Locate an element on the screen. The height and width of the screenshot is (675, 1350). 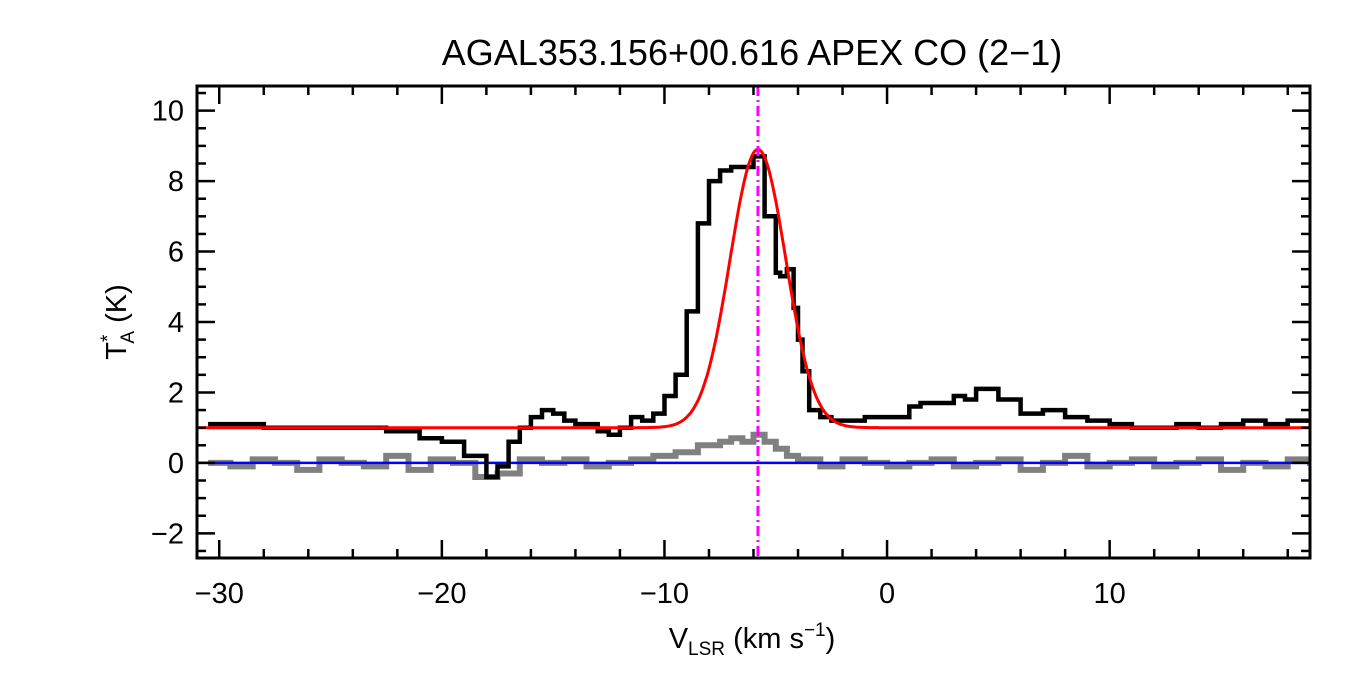
residual-spectrum-line is located at coordinates (759, 455).